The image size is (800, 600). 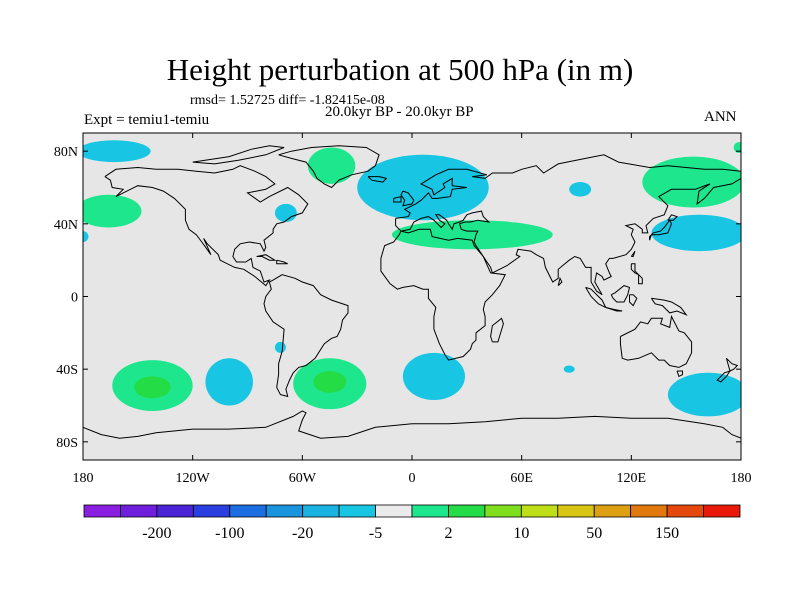 I want to click on period-label: 20.0kyr BP - 20.0kyr BP, so click(x=399, y=112).